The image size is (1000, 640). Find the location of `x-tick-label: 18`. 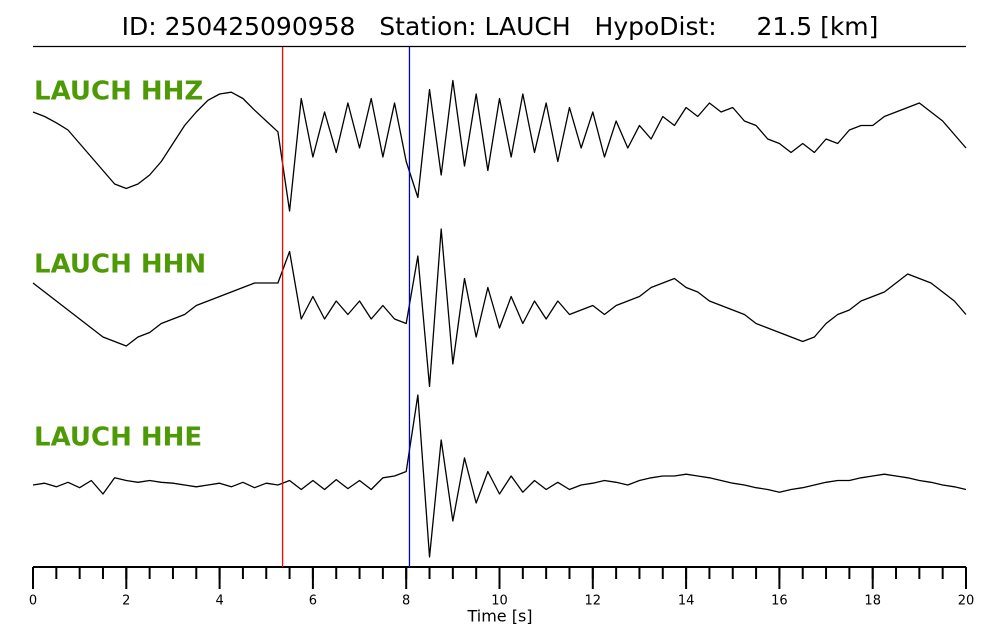

x-tick-label: 18 is located at coordinates (872, 601).